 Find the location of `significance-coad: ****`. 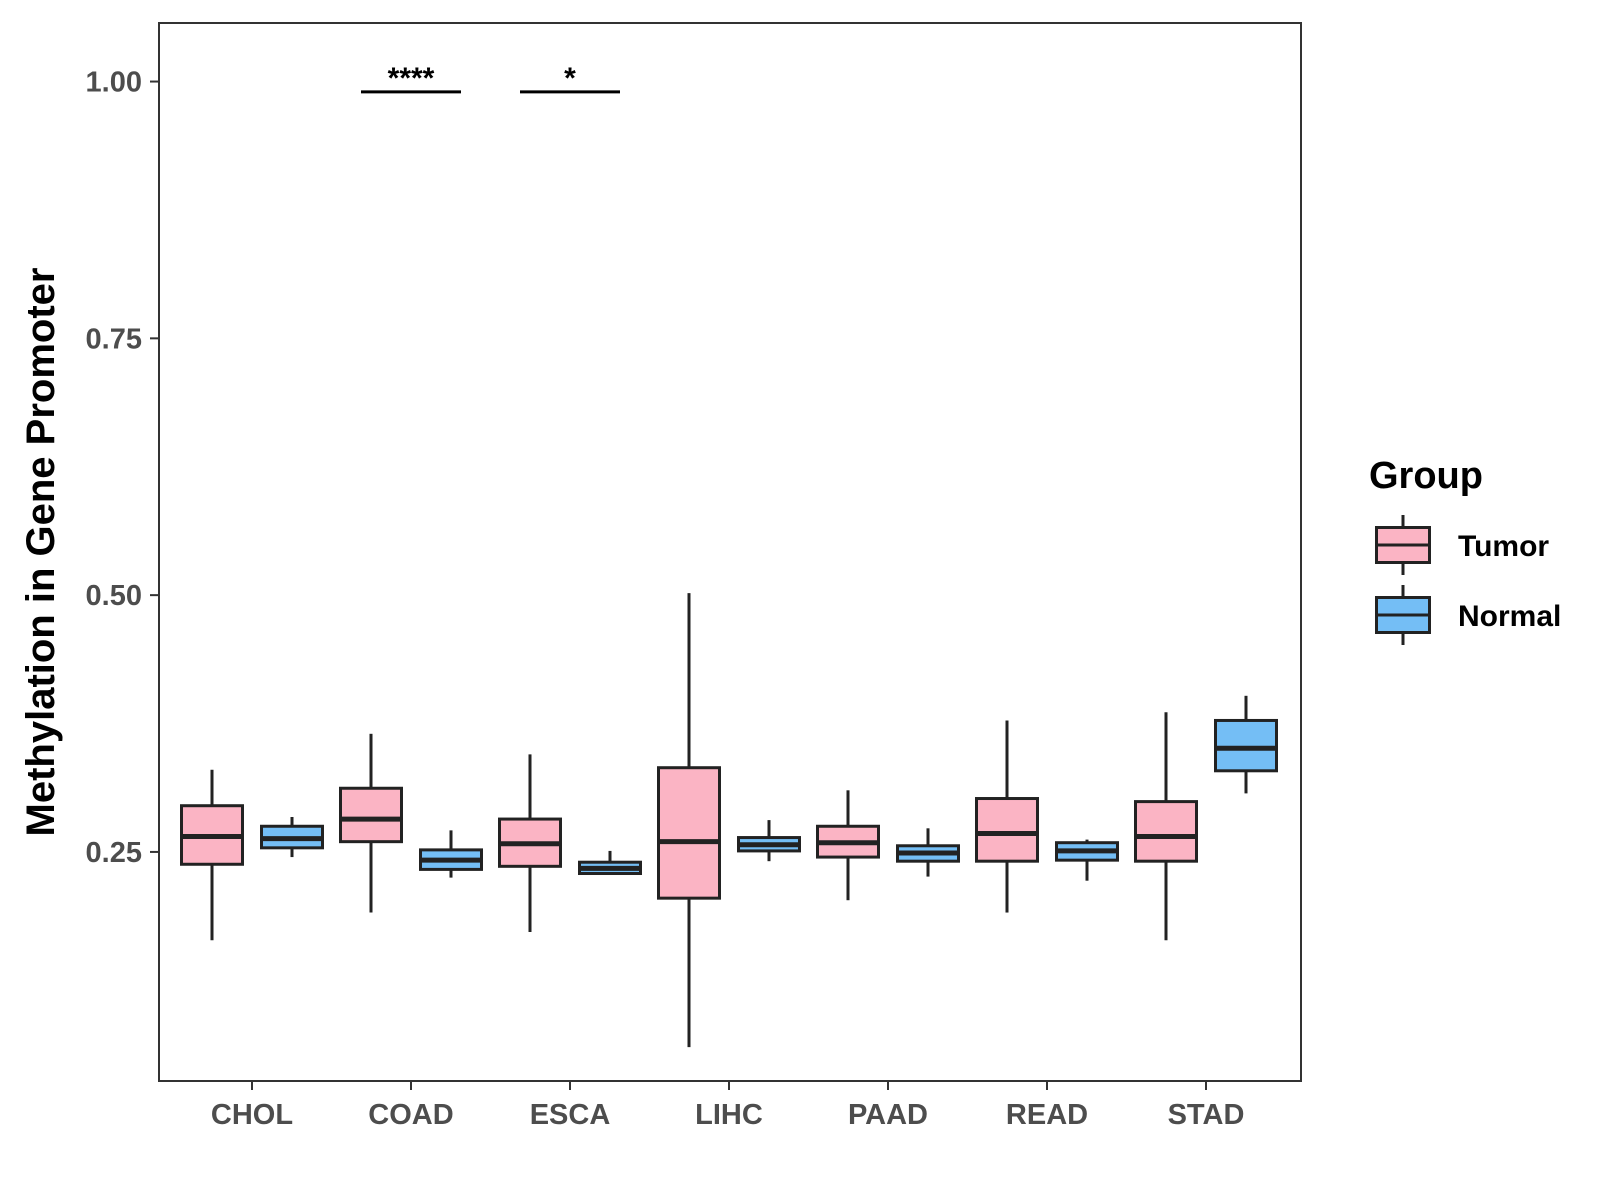

significance-coad: **** is located at coordinates (411, 78).